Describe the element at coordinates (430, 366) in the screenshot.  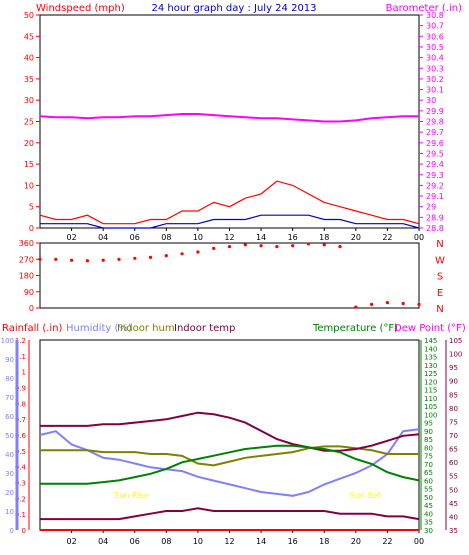
I see `temp-tick-label: 130` at that location.